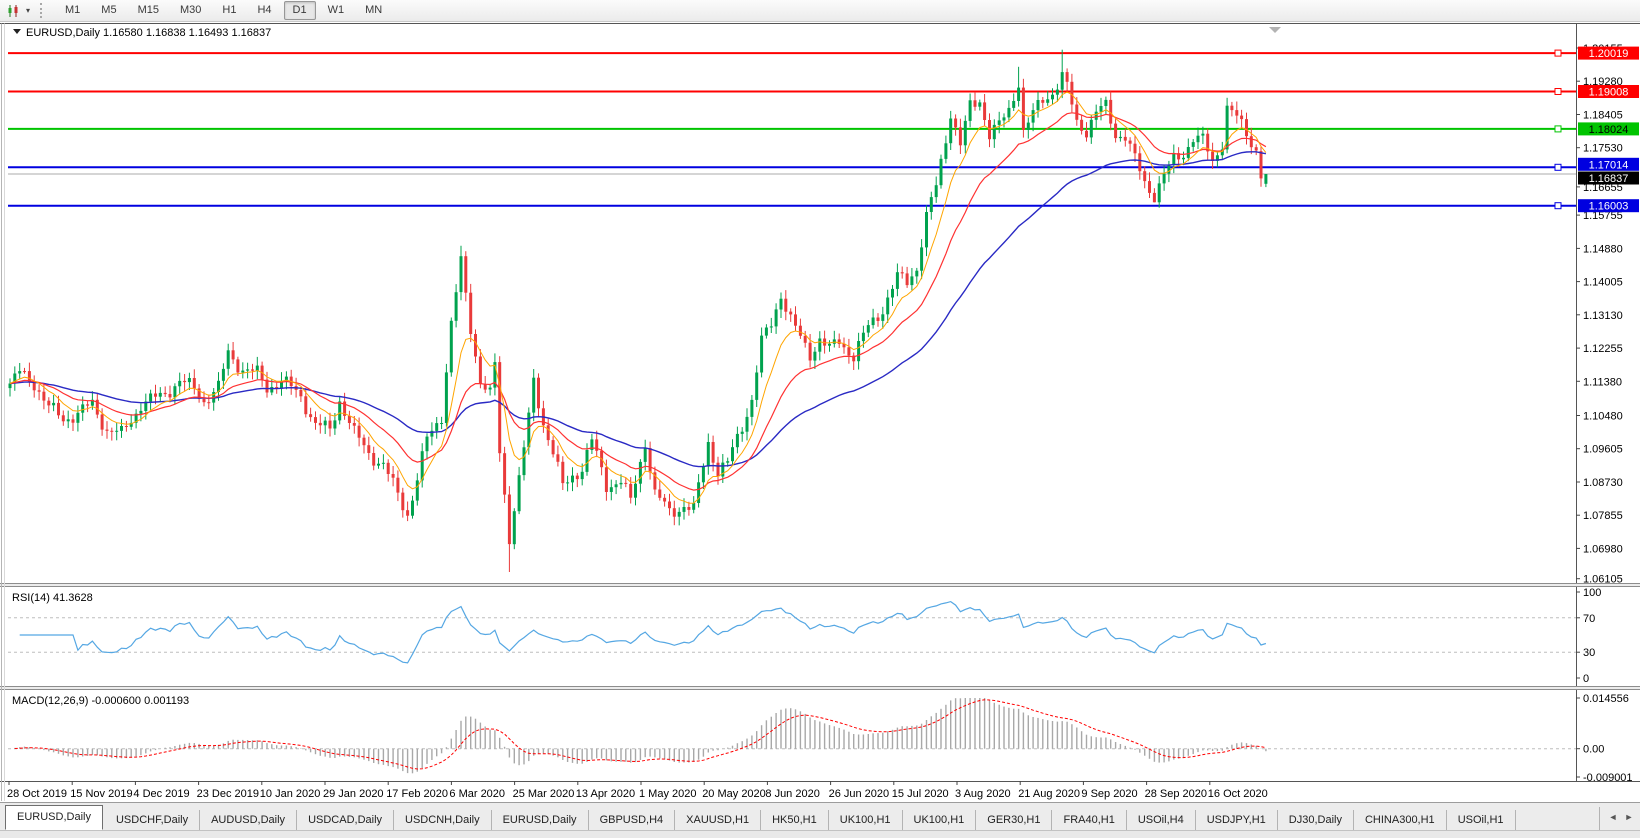 The width and height of the screenshot is (1640, 838). Describe the element at coordinates (795, 820) in the screenshot. I see `chart-tab-hk50-h1: HK50,H1` at that location.